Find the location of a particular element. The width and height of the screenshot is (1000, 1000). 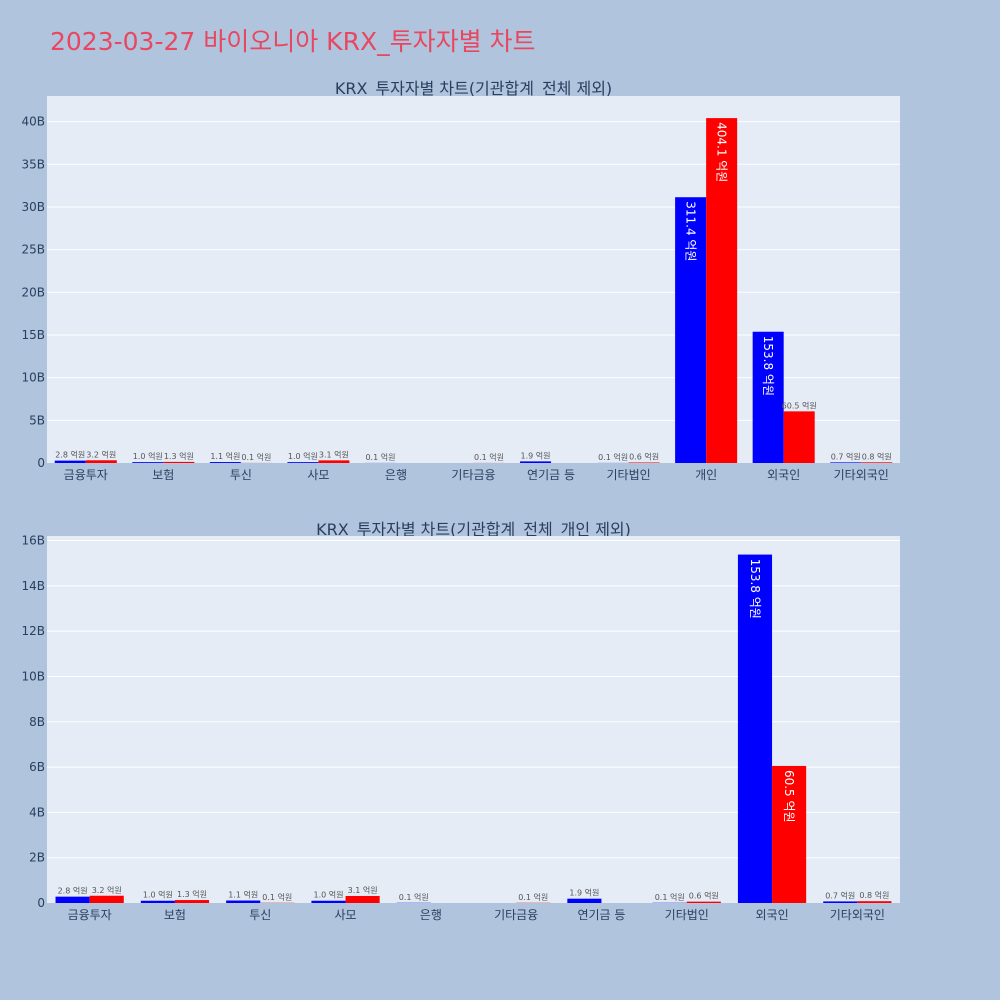

y-tick-label: 20B is located at coordinates (33, 292).